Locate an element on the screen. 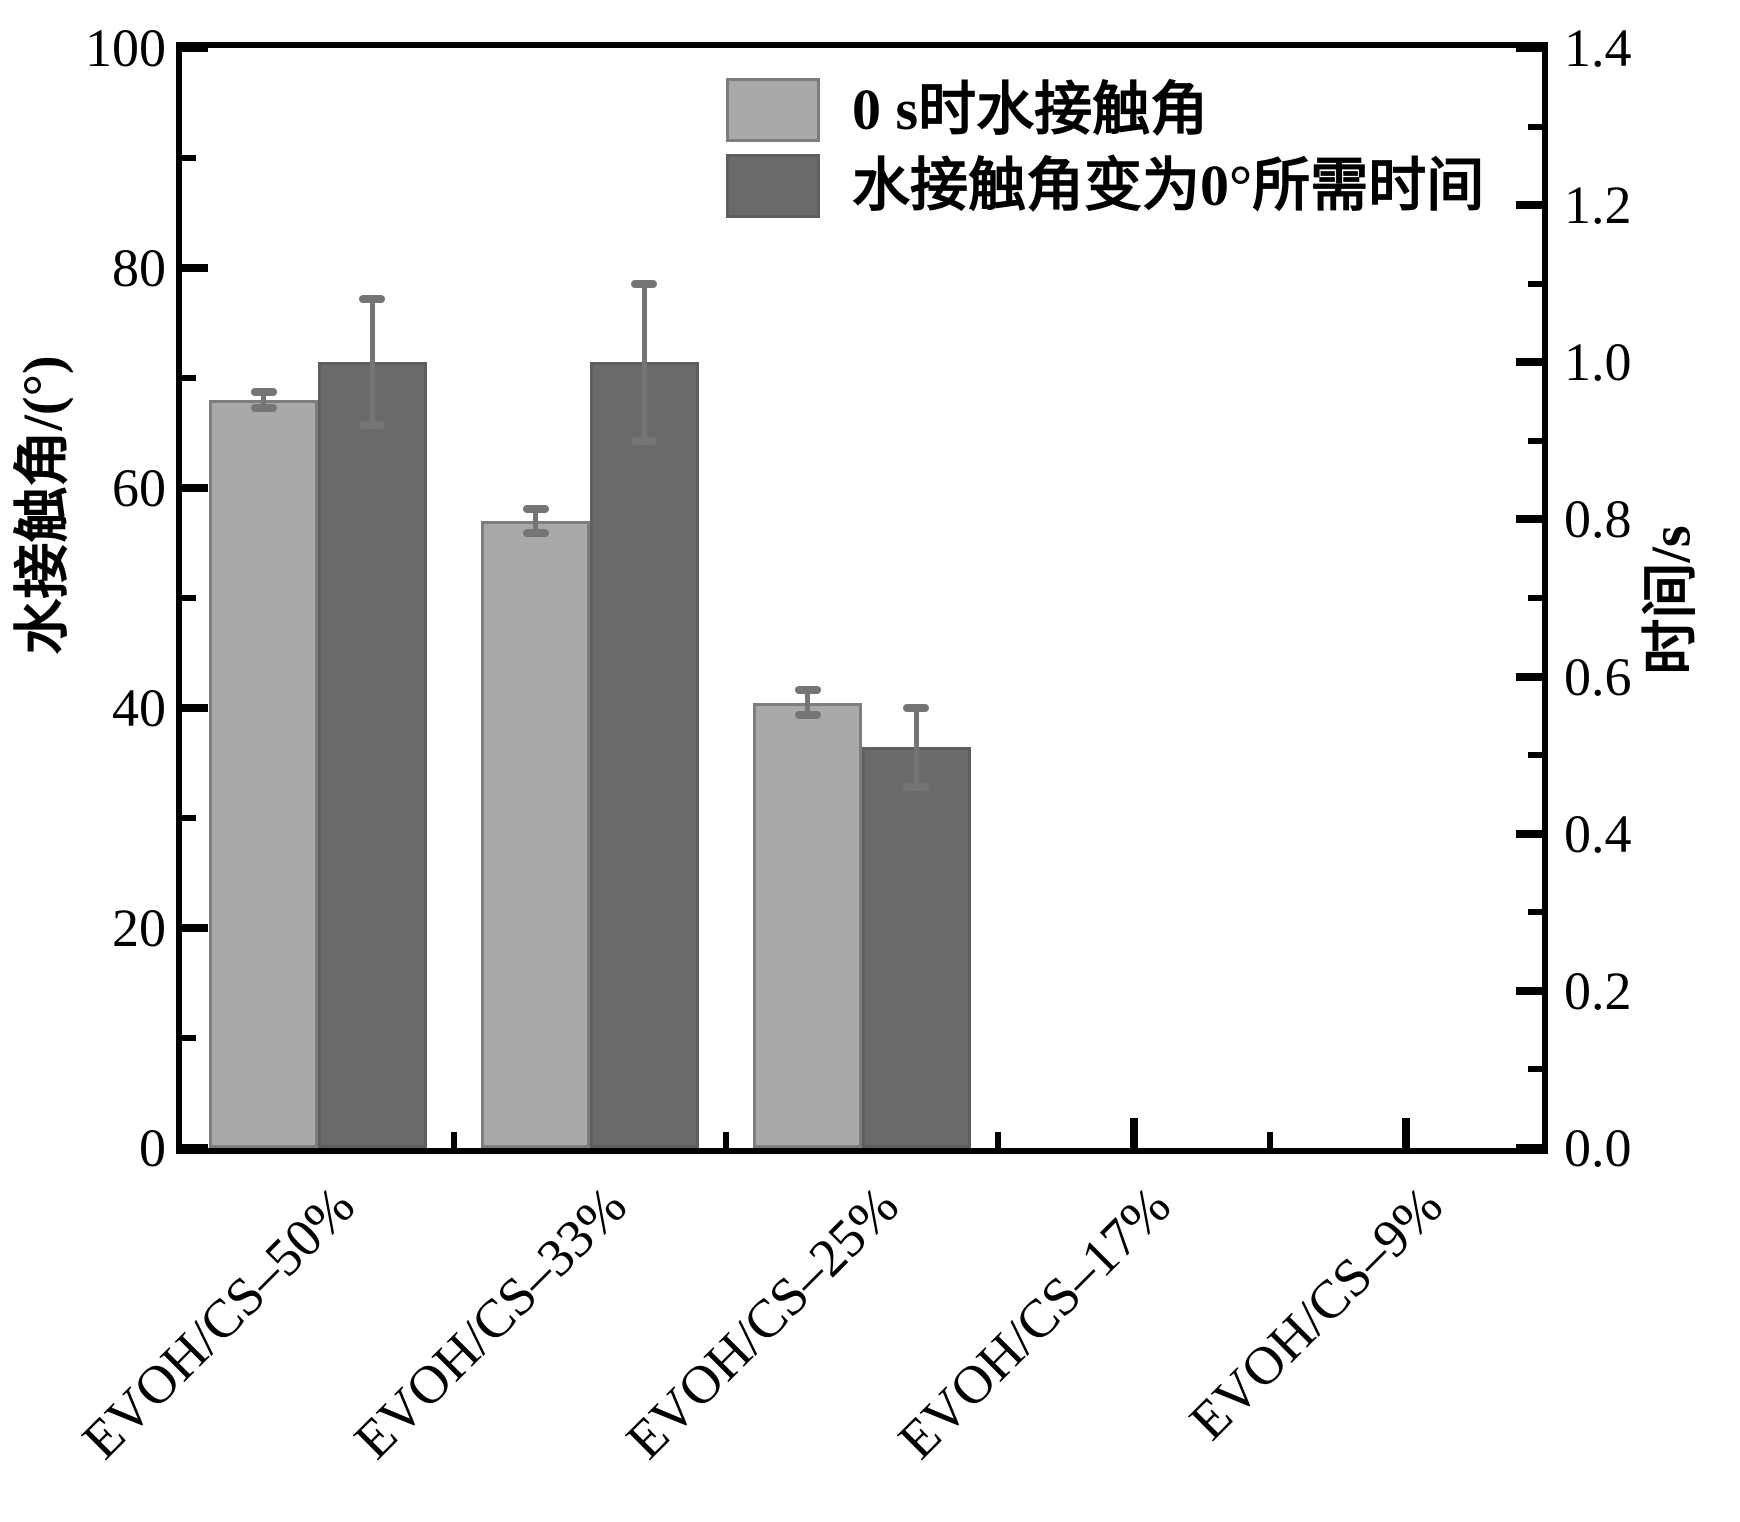 This screenshot has width=1740, height=1522. left-tick-label: 40 is located at coordinates (139, 708).